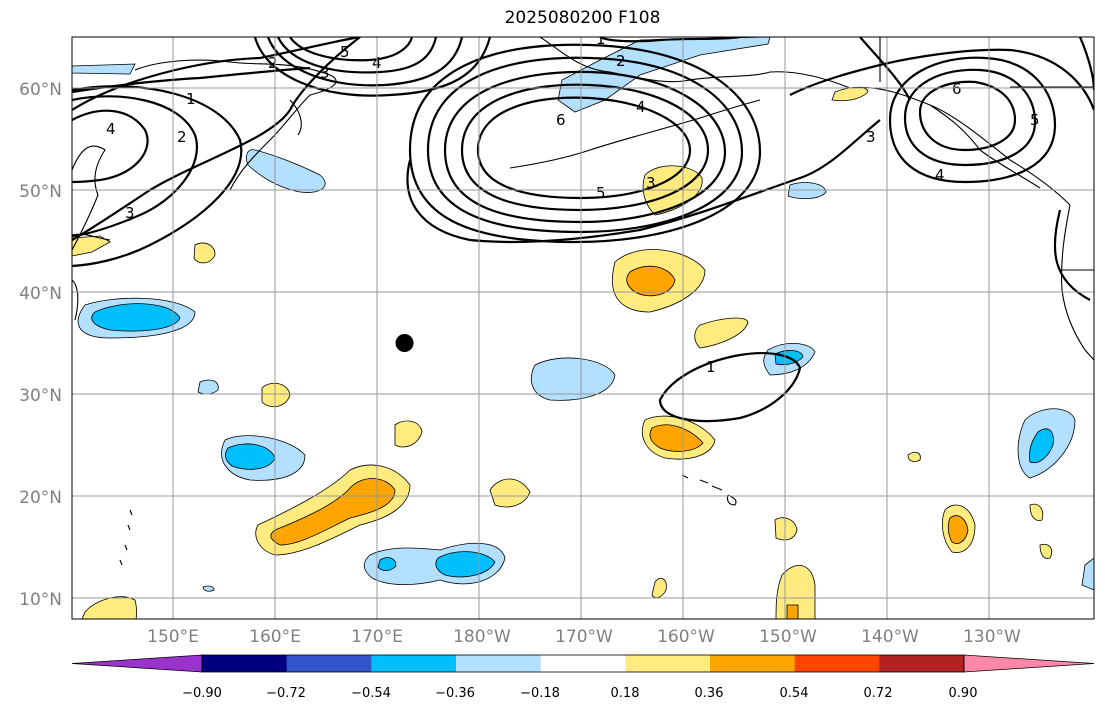 This screenshot has height=712, width=1105. Describe the element at coordinates (561, 120) in the screenshot. I see `contour-label-6a: 6` at that location.